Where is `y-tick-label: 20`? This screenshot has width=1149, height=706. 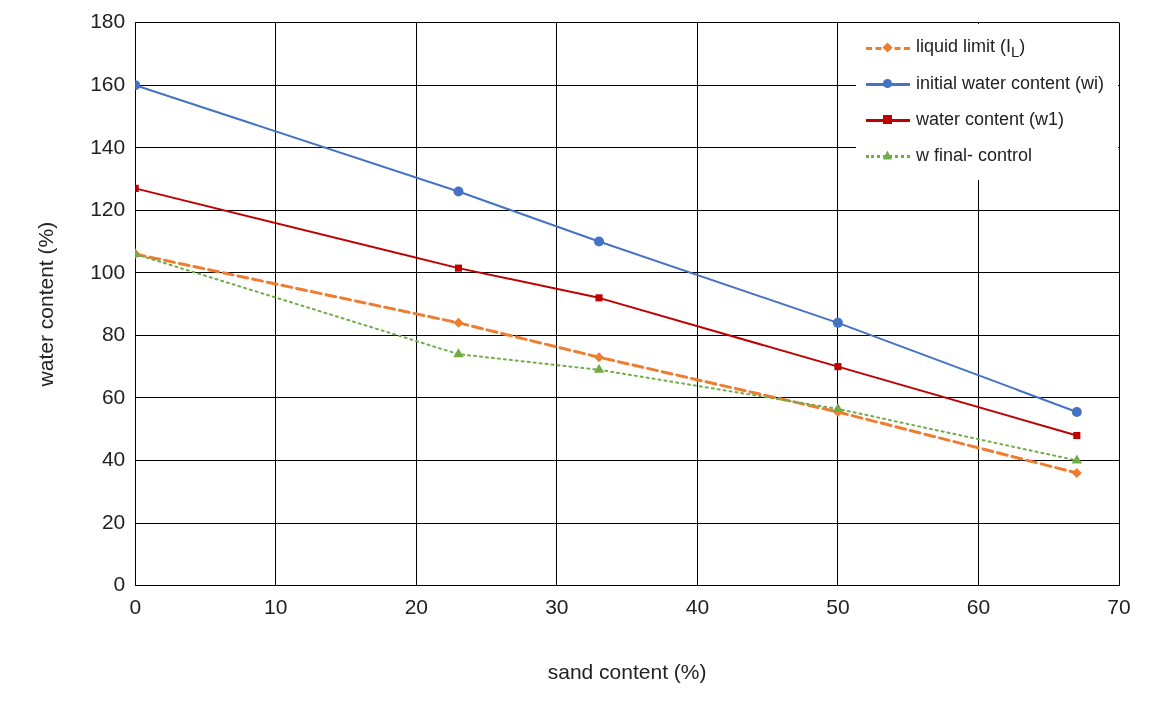
y-tick-label: 20 is located at coordinates (113, 521).